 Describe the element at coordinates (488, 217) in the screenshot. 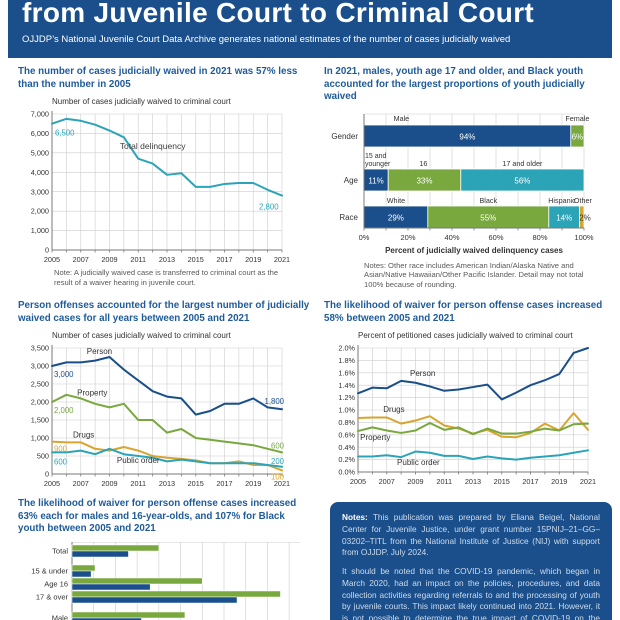

I see `svg-text: 55%` at that location.